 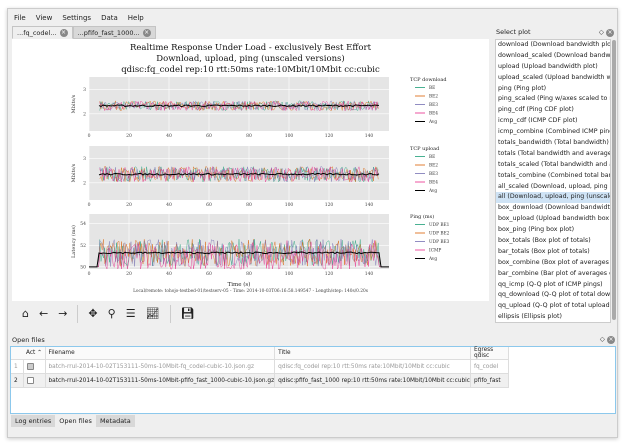 What do you see at coordinates (554, 132) in the screenshot?
I see `plot-list-item: icmp_combine (Combined ICMP ping plot)` at bounding box center [554, 132].